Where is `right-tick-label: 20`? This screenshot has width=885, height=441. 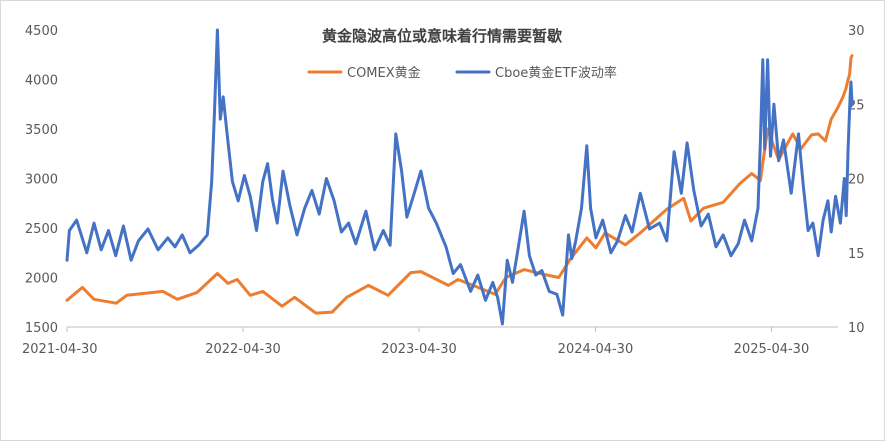
right-tick-label: 20 is located at coordinates (856, 180).